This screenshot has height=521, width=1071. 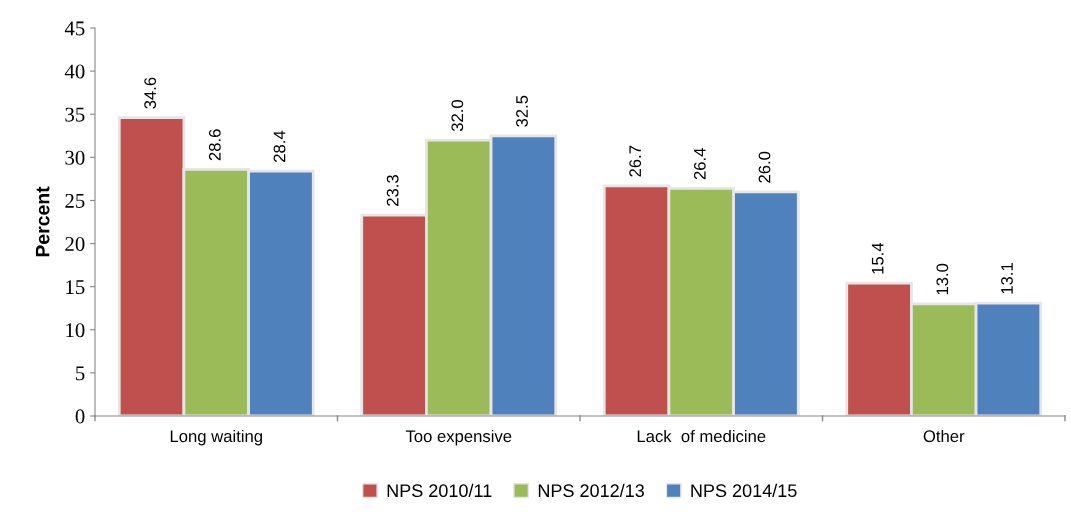 What do you see at coordinates (591, 490) in the screenshot?
I see `legend-label: NPS 2012/13` at bounding box center [591, 490].